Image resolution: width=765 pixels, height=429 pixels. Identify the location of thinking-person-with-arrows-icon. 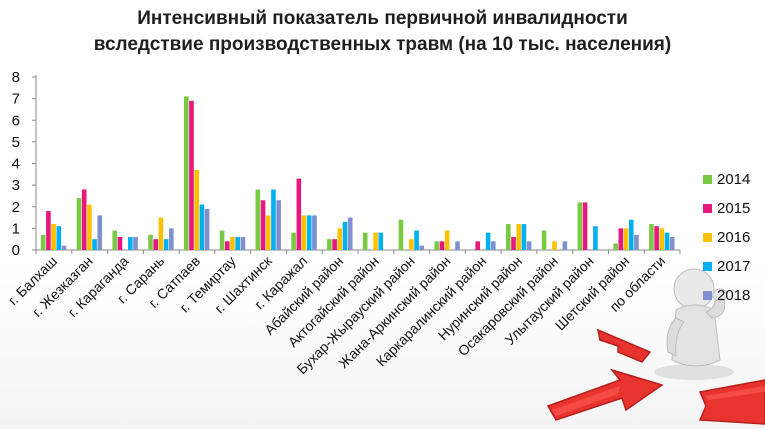
(655, 346).